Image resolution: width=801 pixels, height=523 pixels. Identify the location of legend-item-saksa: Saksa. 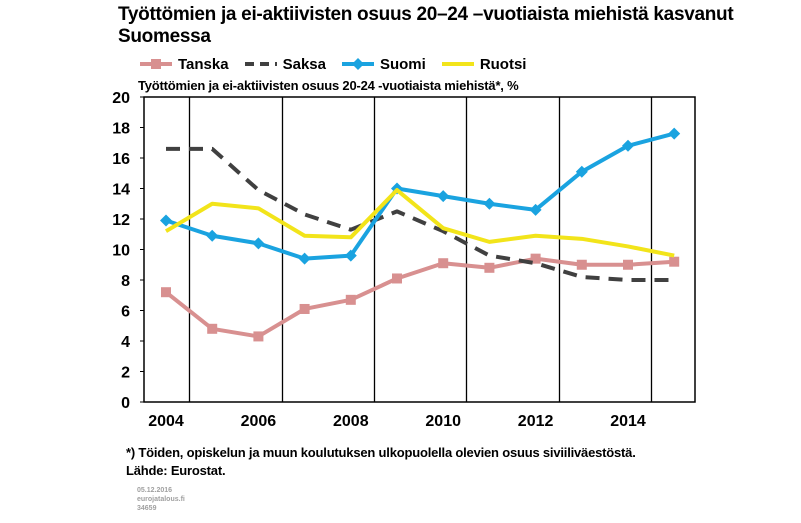
(284, 64).